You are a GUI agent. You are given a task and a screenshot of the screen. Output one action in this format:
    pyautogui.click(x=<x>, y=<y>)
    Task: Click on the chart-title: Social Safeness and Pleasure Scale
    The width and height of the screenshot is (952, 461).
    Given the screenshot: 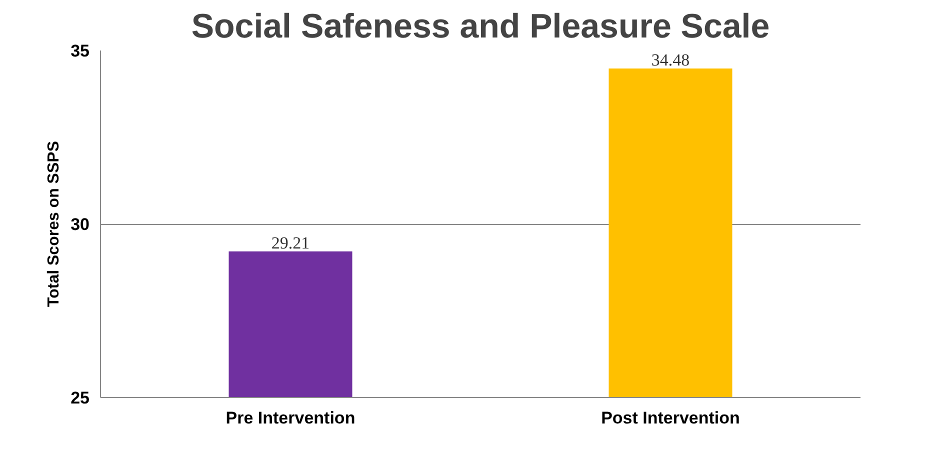 What is the action you would take?
    pyautogui.click(x=480, y=27)
    